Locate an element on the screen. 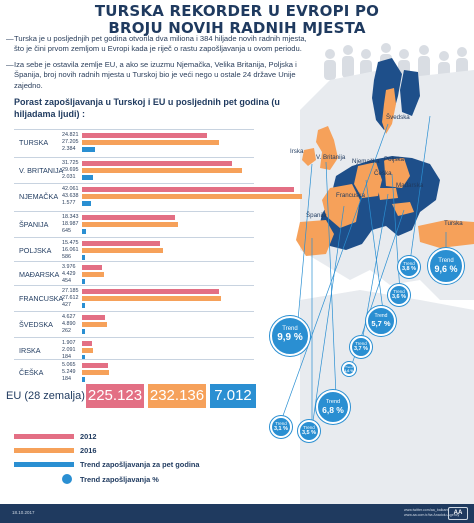  country-label: POLJSKA is located at coordinates (35, 250).